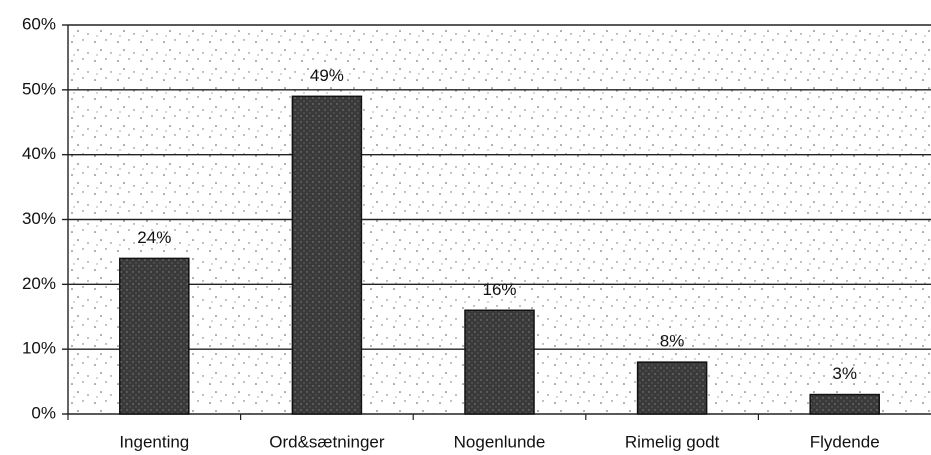 Image resolution: width=931 pixels, height=455 pixels. Describe the element at coordinates (154, 441) in the screenshot. I see `x-tick-label: Ingenting` at that location.